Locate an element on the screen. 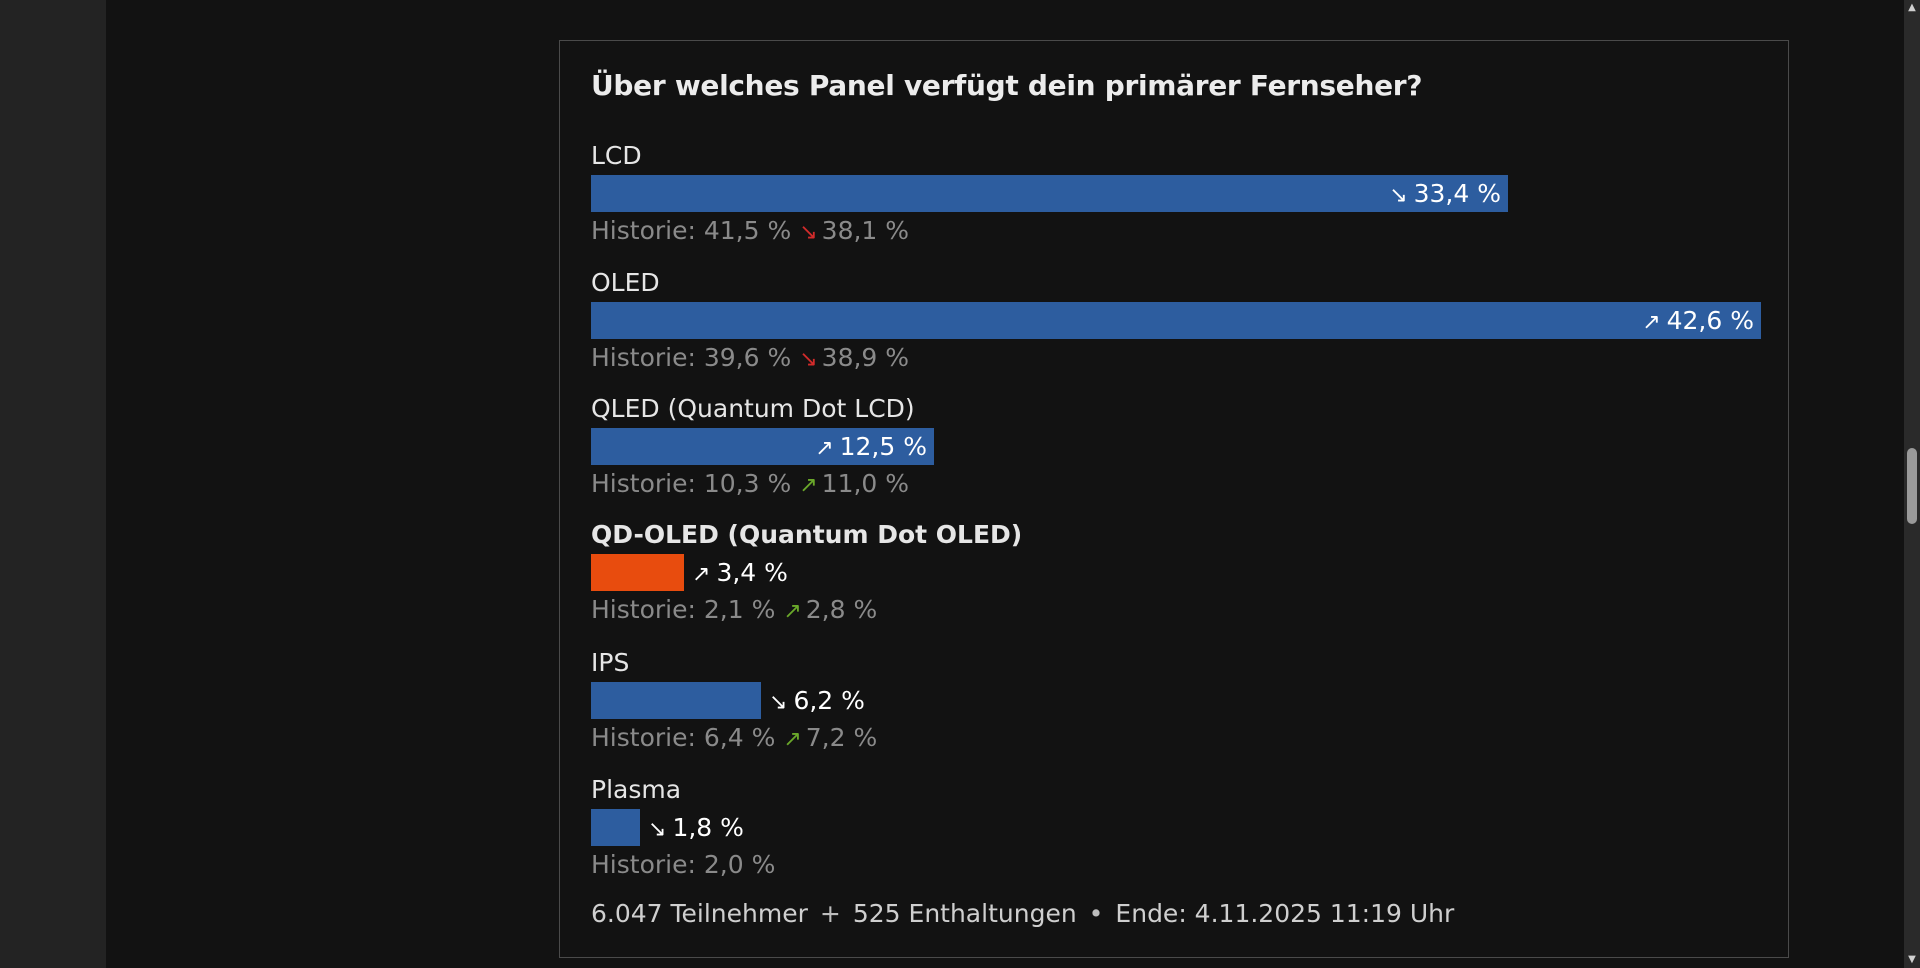  percentage-label: ↗ 3,4 % is located at coordinates (736, 572).